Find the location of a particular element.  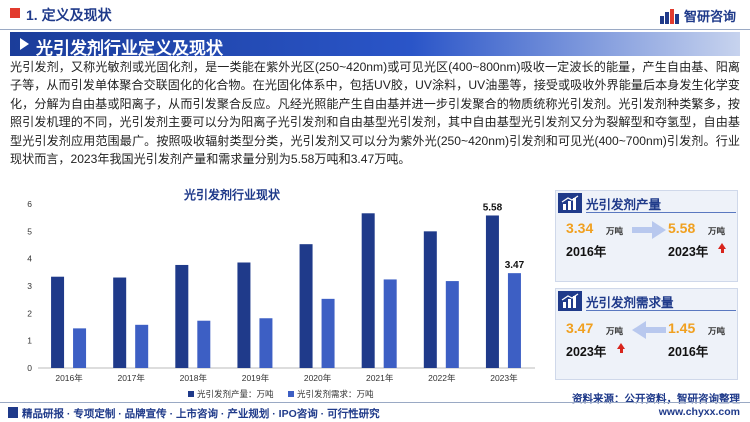

y-tick-label: 0 is located at coordinates (29, 368).